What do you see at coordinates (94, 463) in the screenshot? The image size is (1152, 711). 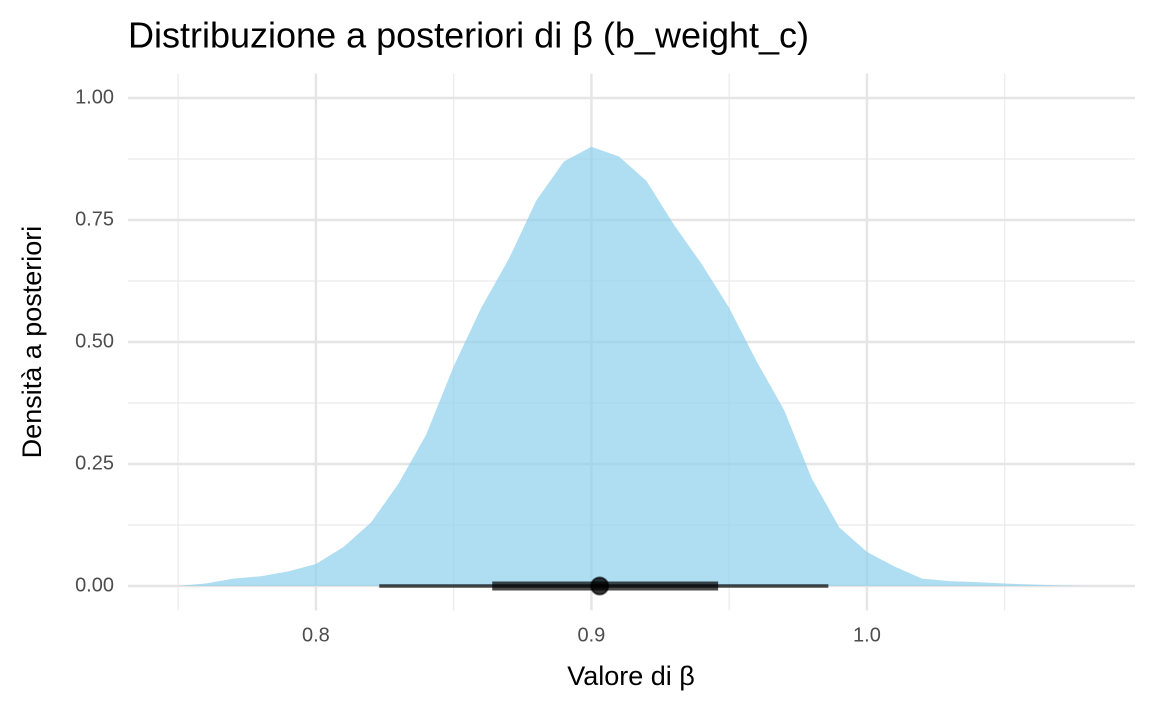 I see `y-tick-label: 0.25` at bounding box center [94, 463].